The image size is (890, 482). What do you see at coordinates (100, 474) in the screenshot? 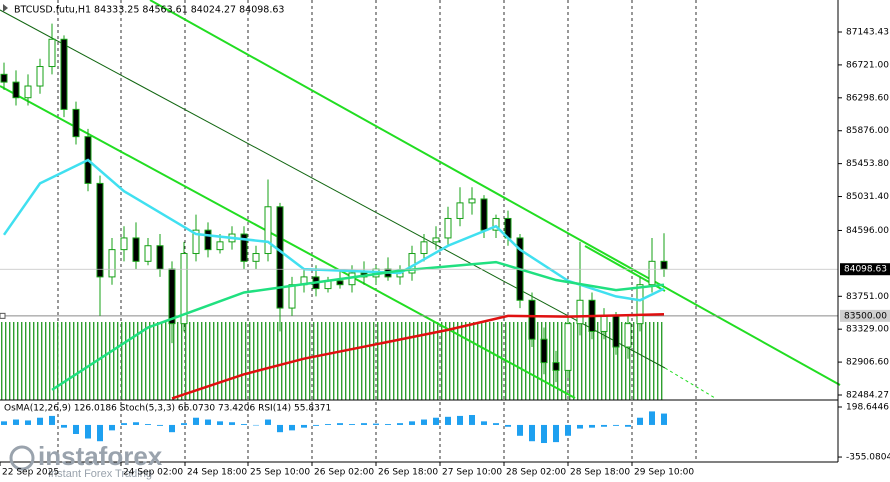
I see `tagline: Instant Forex Trading` at bounding box center [100, 474].